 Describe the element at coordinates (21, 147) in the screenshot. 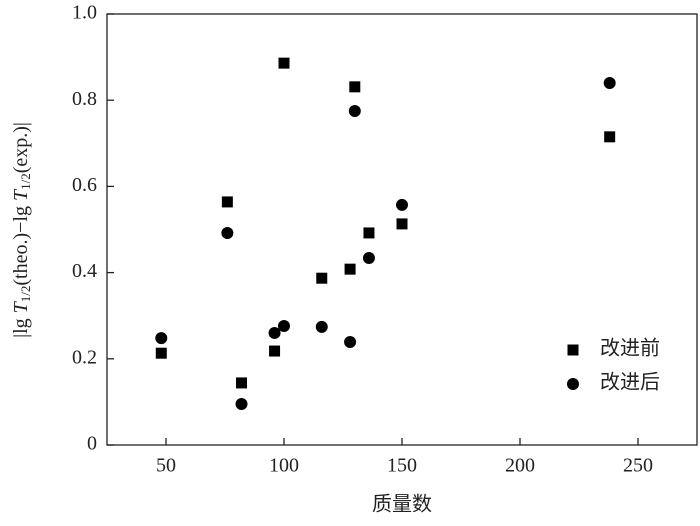

I see `y-label-part: (exp.)|` at that location.